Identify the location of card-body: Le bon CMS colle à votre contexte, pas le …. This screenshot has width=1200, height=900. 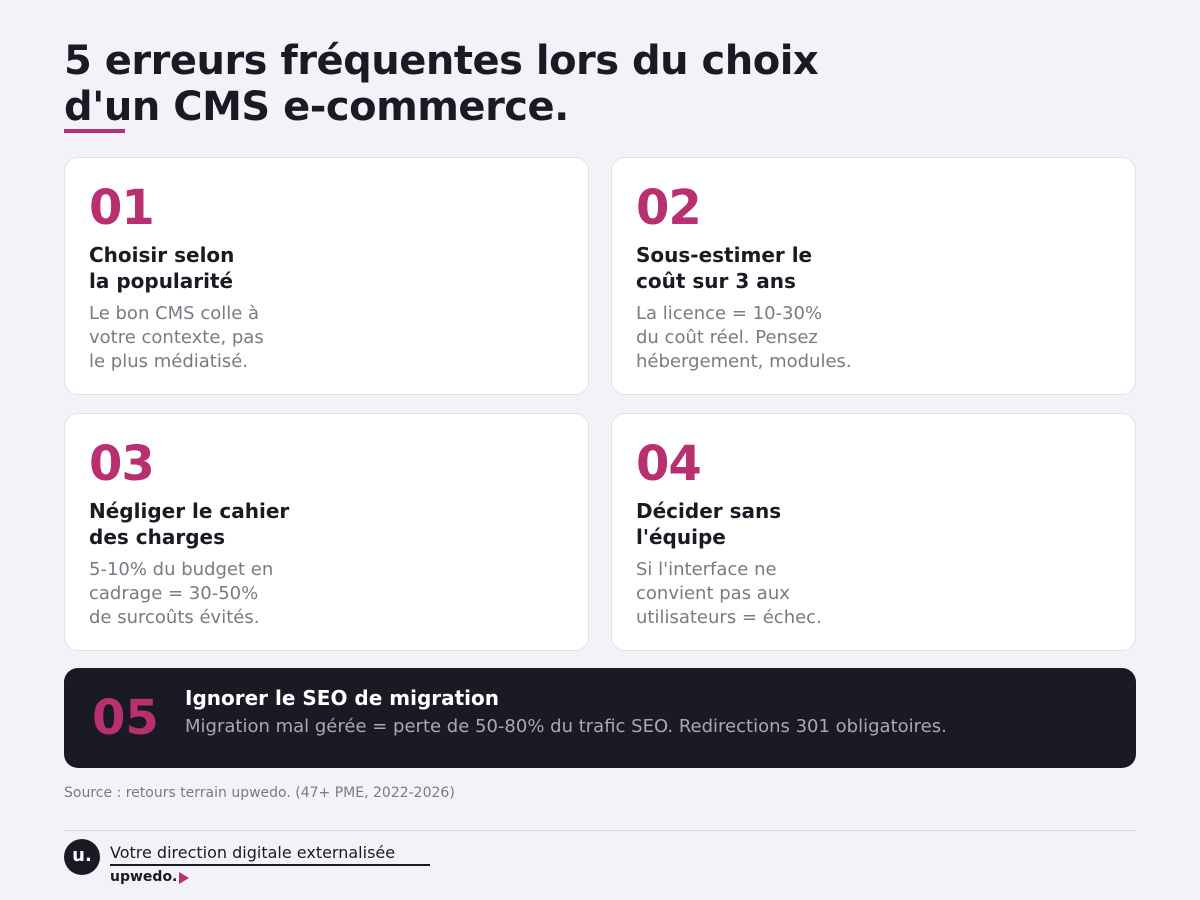
(176, 338).